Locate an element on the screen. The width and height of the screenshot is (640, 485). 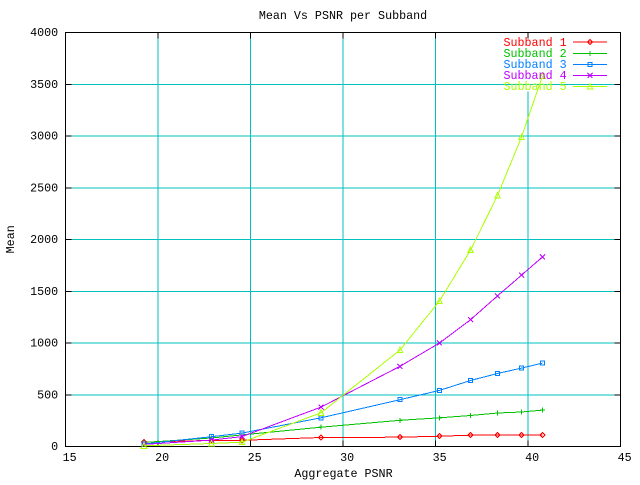
svg-text: Aggregate PSNR is located at coordinates (343, 473).